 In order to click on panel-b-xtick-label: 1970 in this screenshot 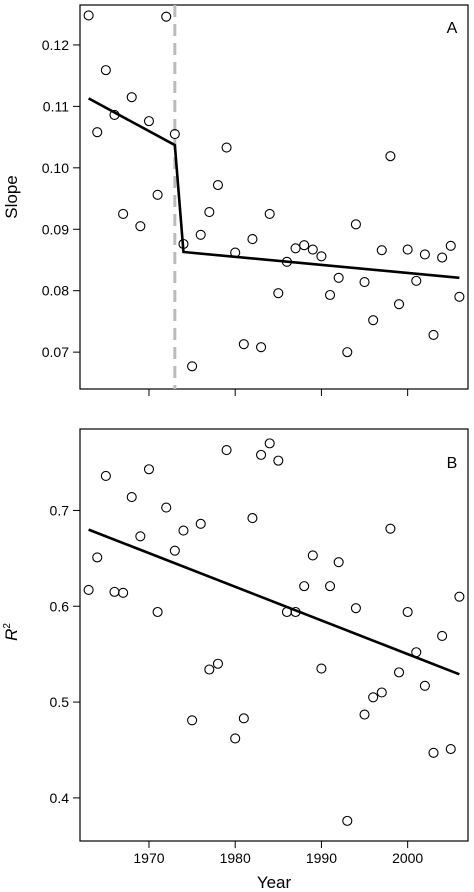, I will do `click(148, 858)`.